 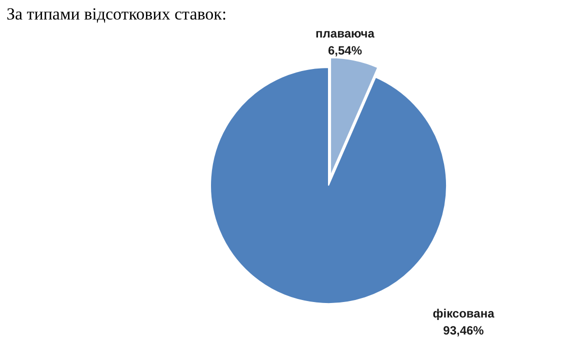 What do you see at coordinates (116, 14) in the screenshot?
I see `chart-title: За типами відсоткових ставок:` at bounding box center [116, 14].